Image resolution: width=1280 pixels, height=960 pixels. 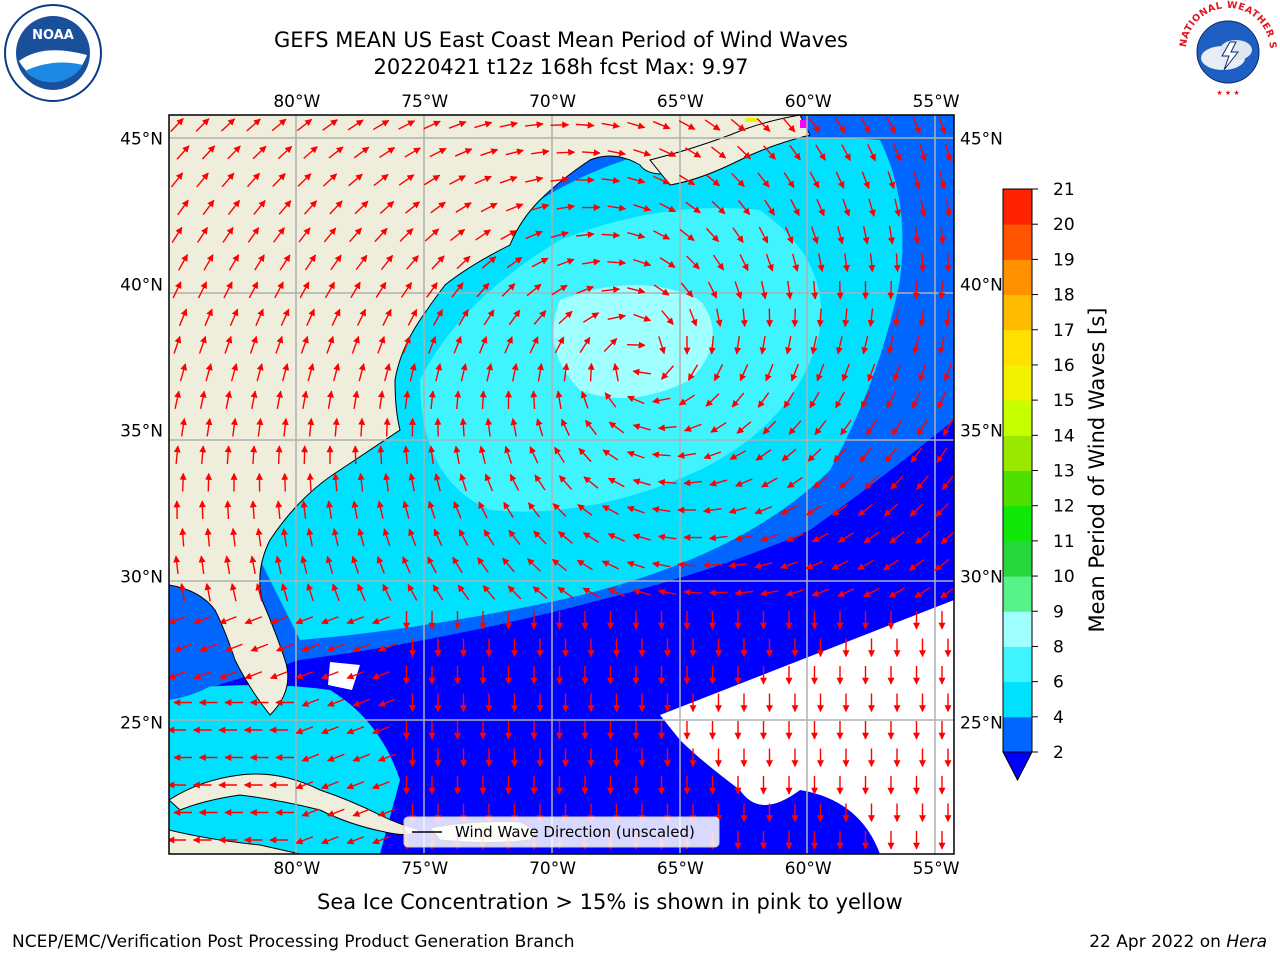 What do you see at coordinates (296, 102) in the screenshot?
I see `x-tick-top: 80°W` at bounding box center [296, 102].